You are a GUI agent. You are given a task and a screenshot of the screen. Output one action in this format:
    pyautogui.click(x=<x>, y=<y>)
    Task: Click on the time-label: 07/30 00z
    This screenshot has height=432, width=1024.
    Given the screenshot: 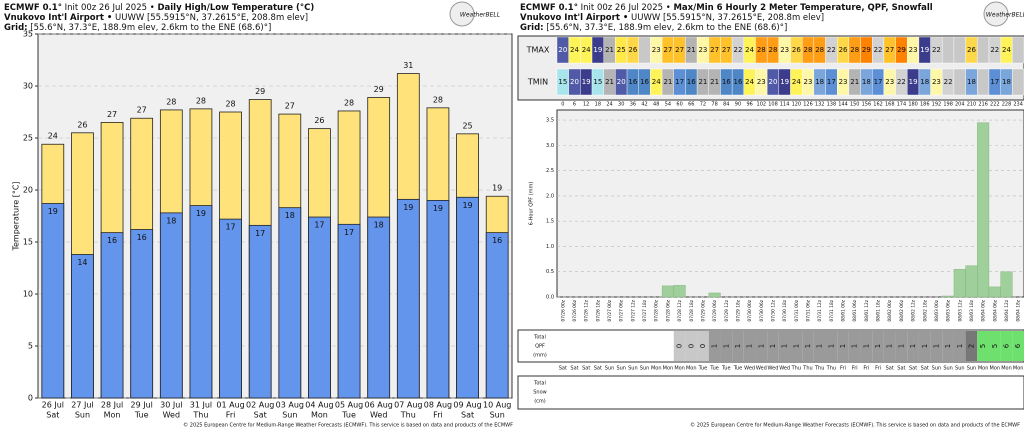 What is the action you would take?
    pyautogui.click(x=750, y=310)
    